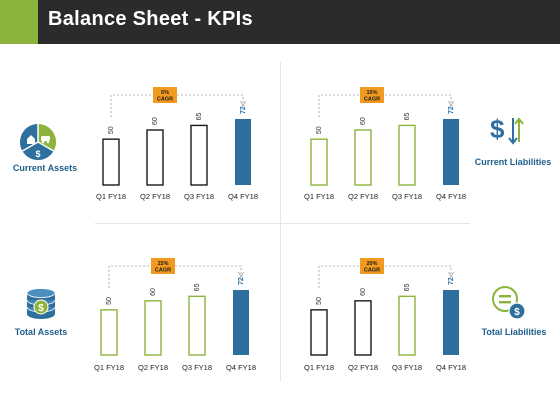 This screenshot has width=560, height=420. What do you see at coordinates (41, 332) in the screenshot?
I see `label-total-assets: Total Assets` at bounding box center [41, 332].